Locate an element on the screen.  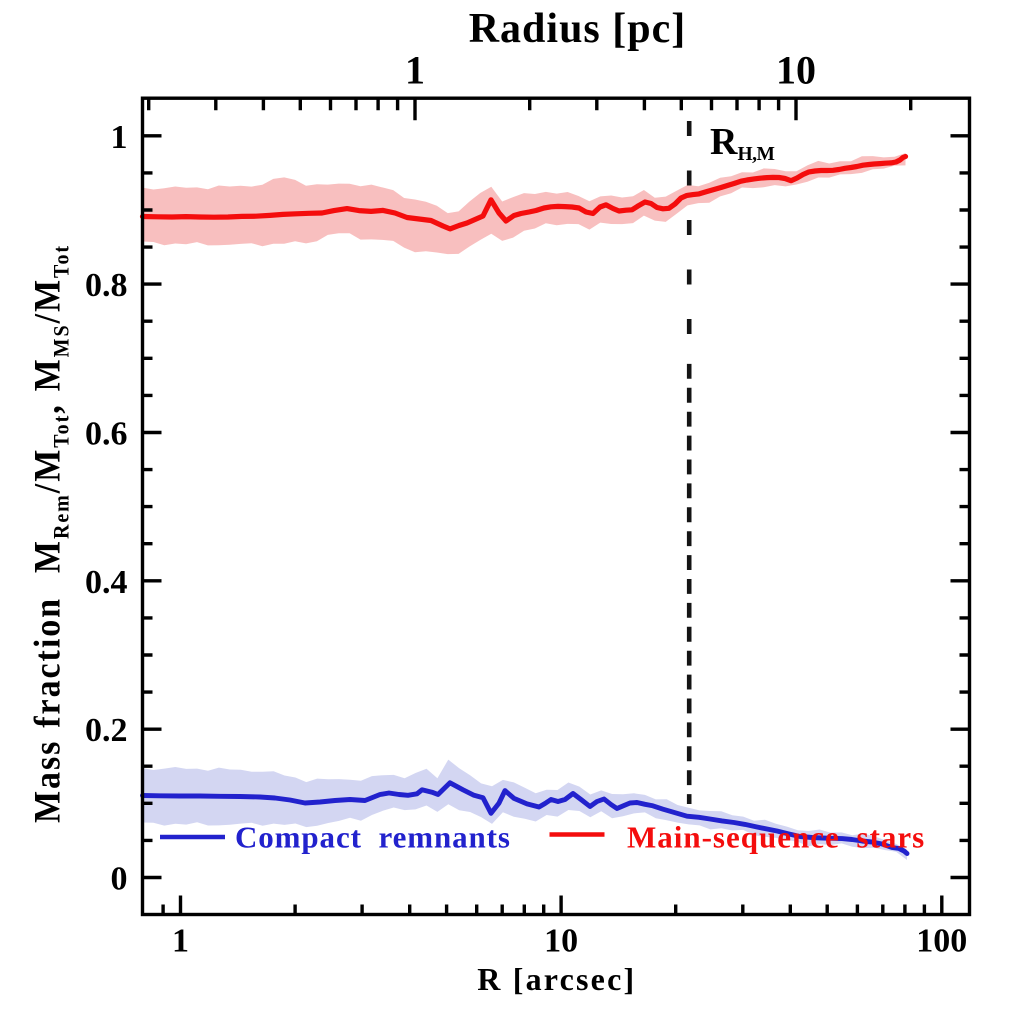
svg-text: 0.4 is located at coordinates (106, 582).